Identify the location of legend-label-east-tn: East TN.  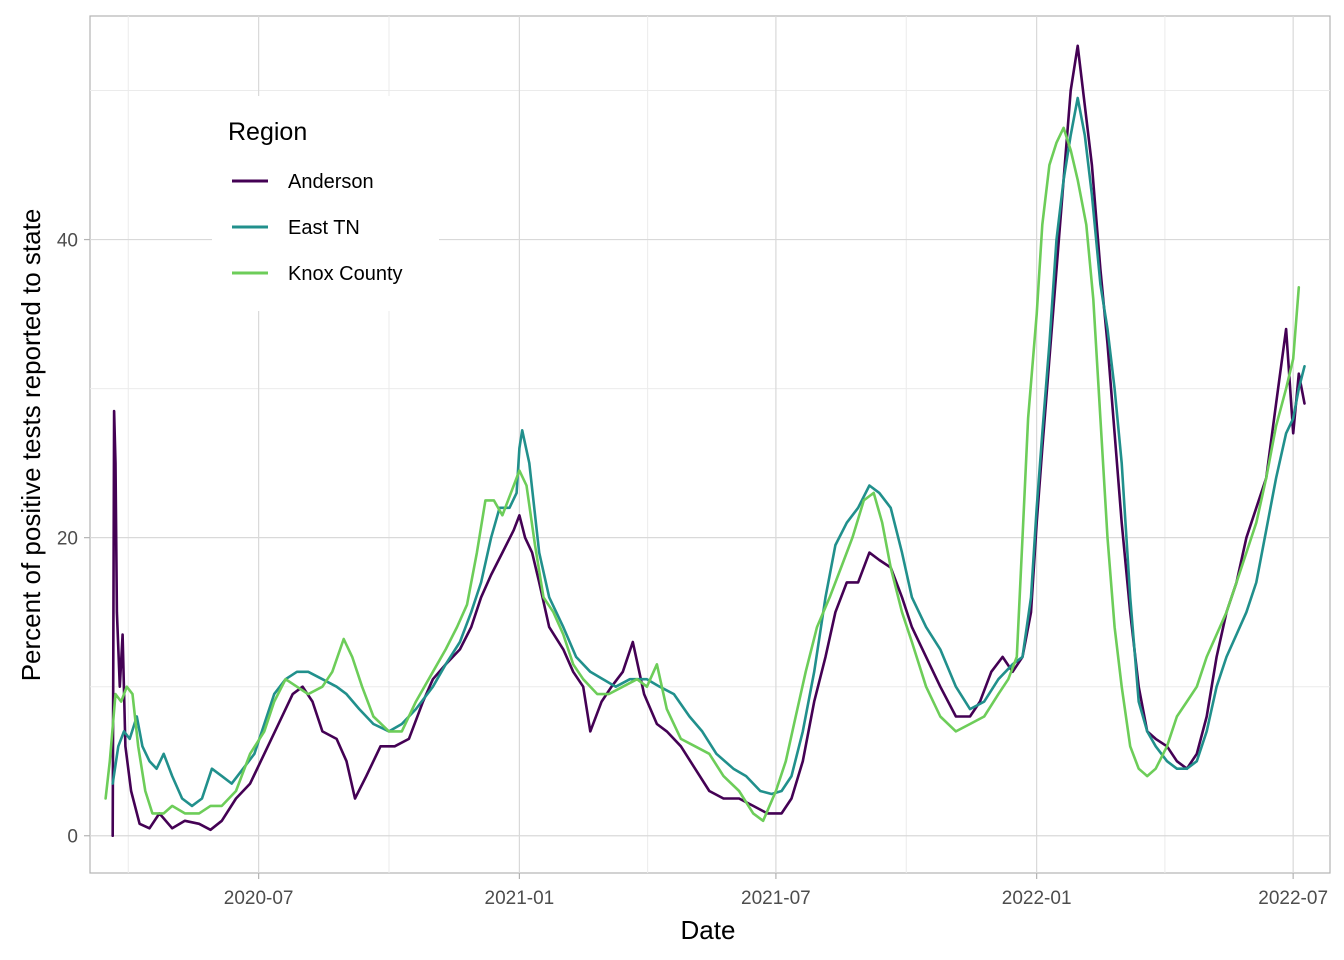
(324, 228).